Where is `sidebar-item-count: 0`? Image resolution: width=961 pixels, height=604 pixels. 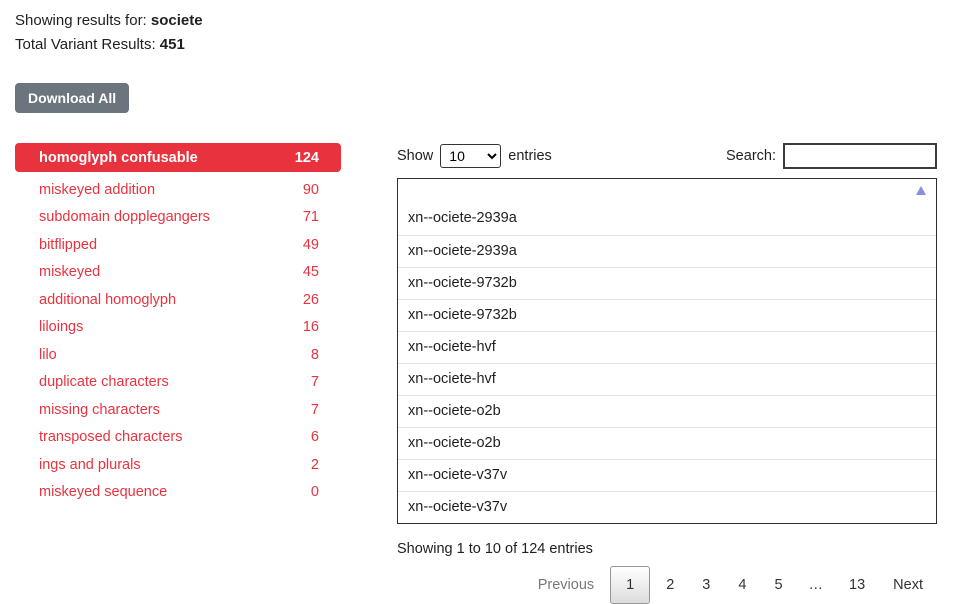
sidebar-item-count: 0 is located at coordinates (314, 492).